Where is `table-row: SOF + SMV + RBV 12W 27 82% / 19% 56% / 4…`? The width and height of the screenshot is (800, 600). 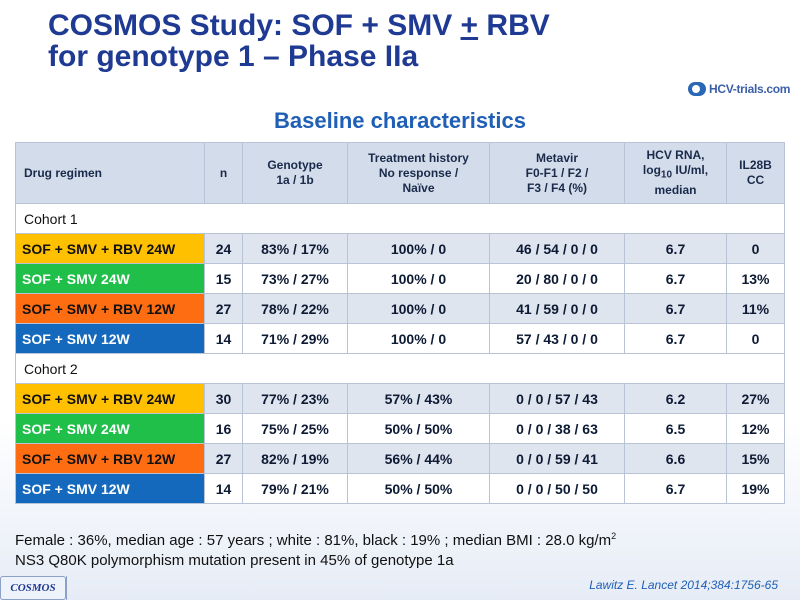 table-row: SOF + SMV + RBV 12W 27 82% / 19% 56% / 4… is located at coordinates (400, 458).